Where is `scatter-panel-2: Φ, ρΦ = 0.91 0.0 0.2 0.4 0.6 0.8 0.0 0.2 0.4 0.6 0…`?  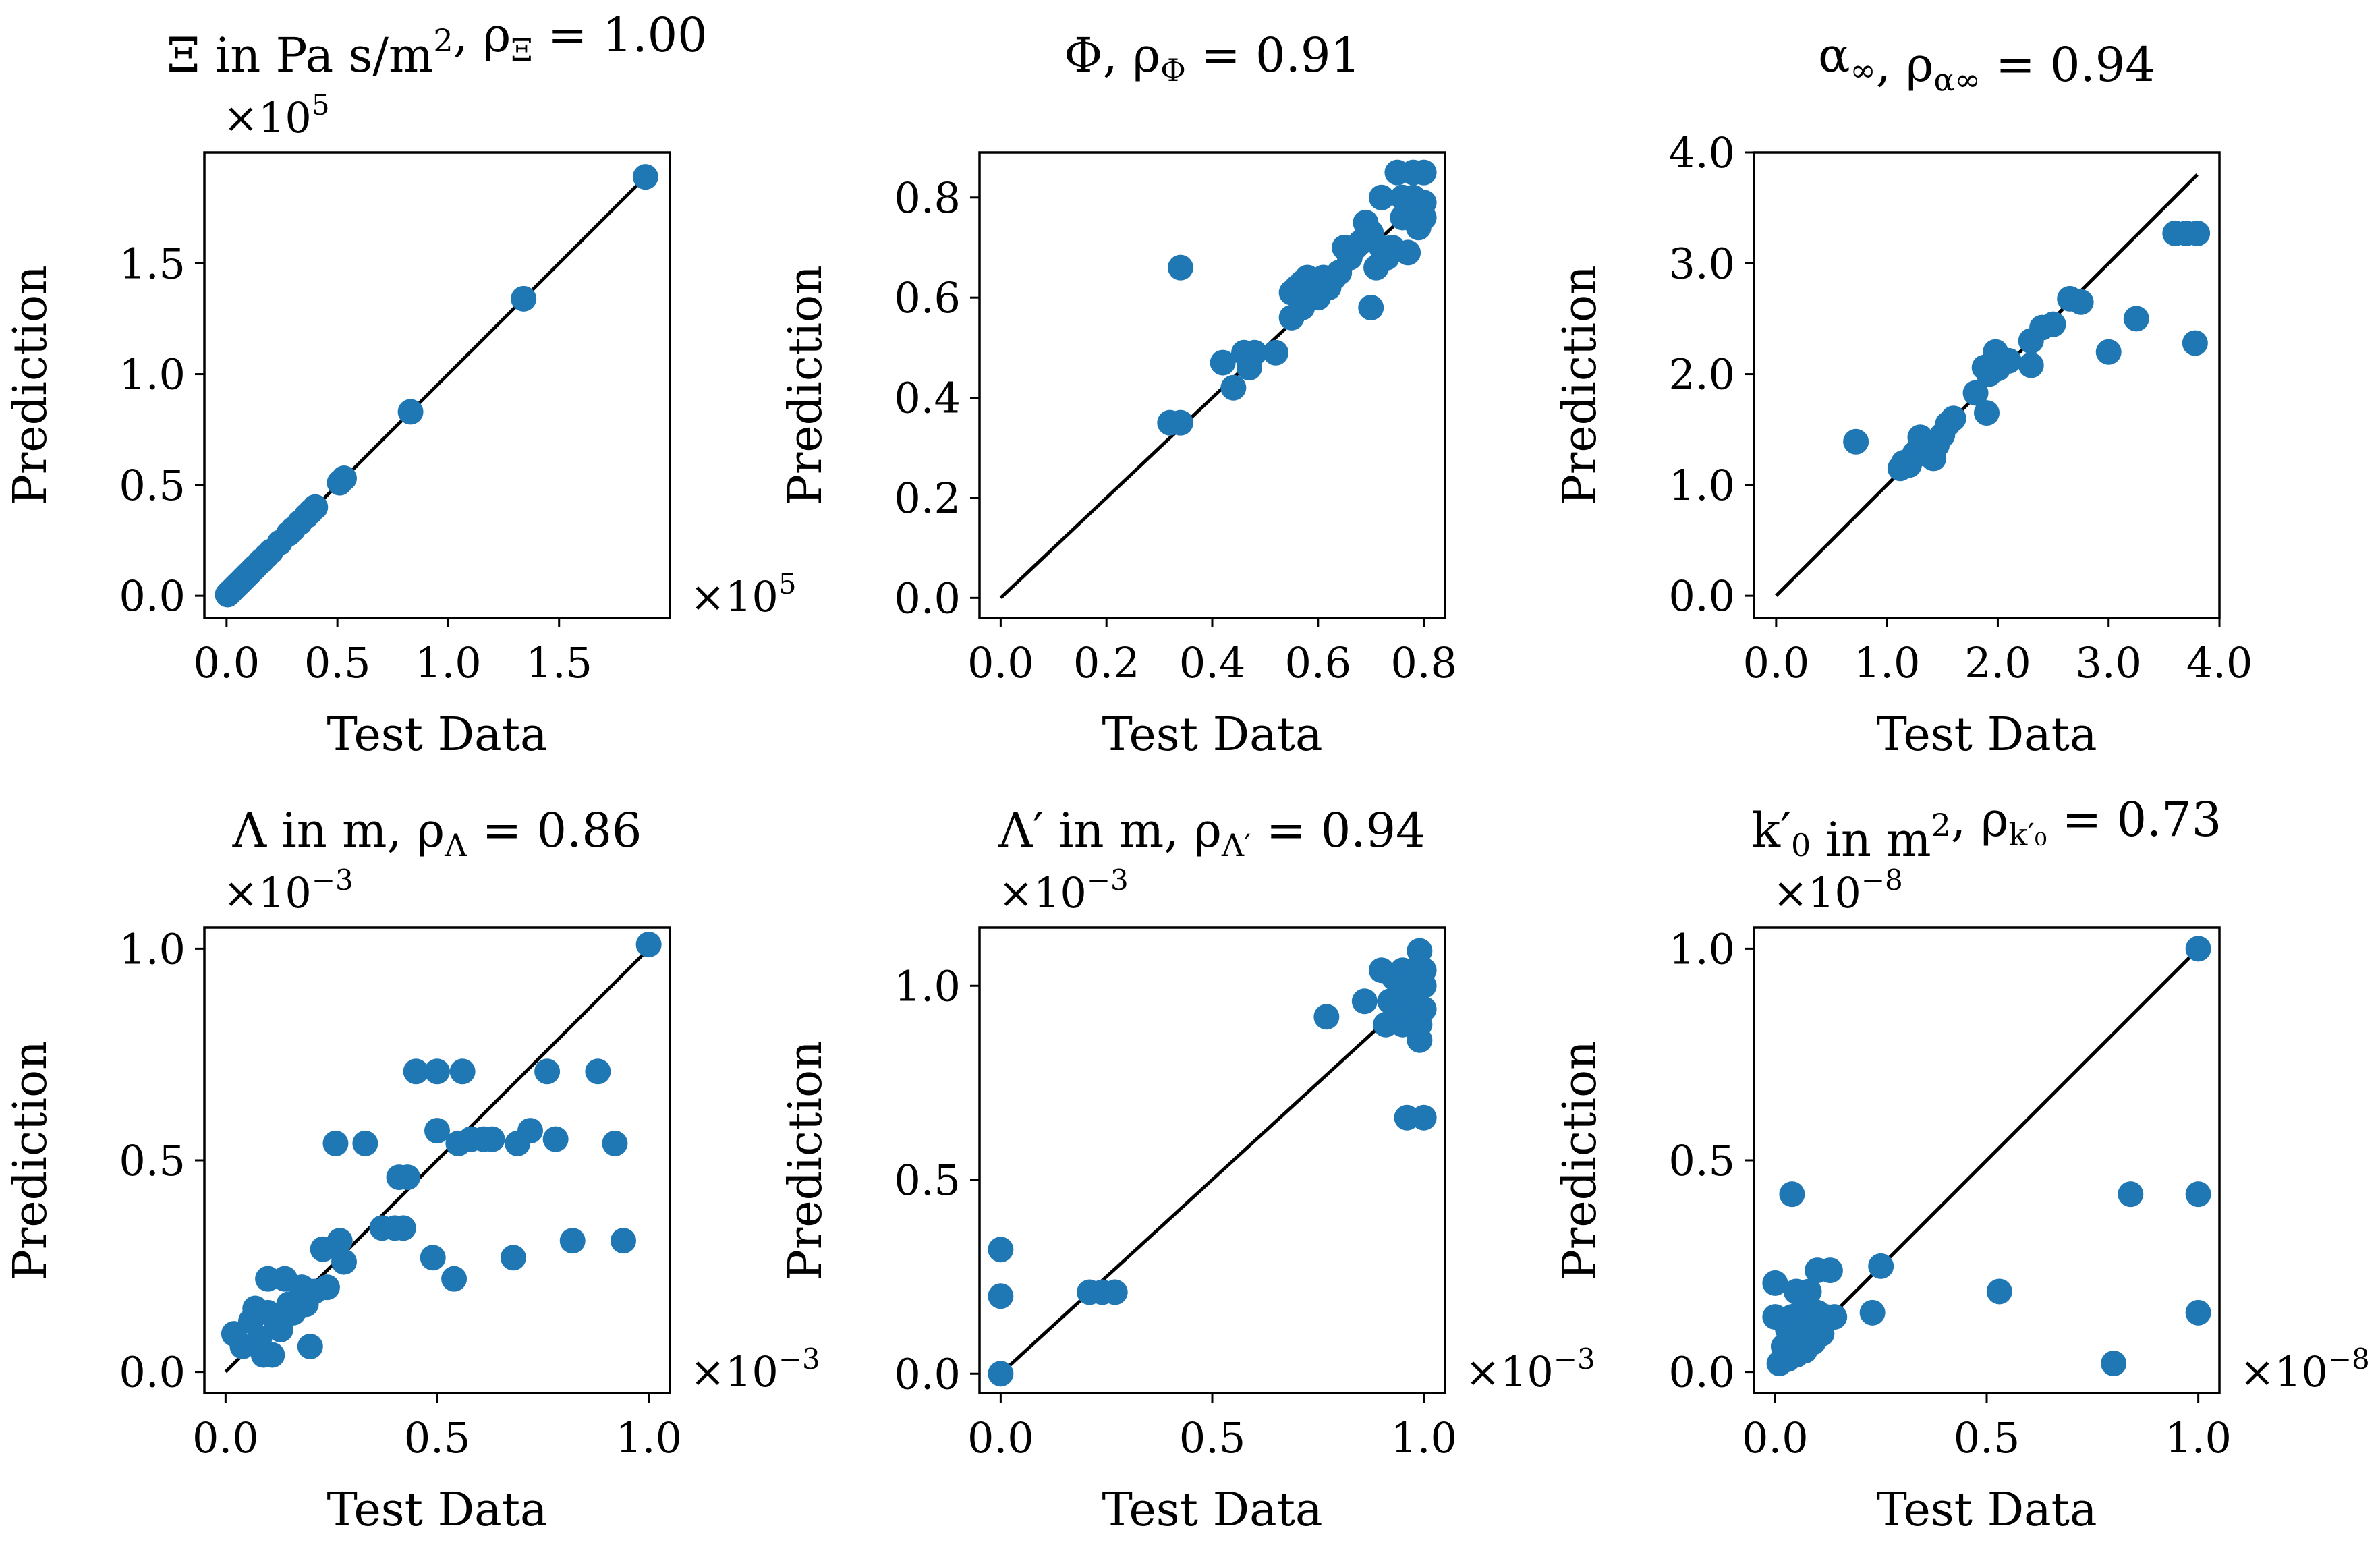
scatter-panel-2: Φ, ρΦ = 0.91 0.0 0.2 0.4 0.6 0.8 0.0 0.2 0.4 0.6 0… is located at coordinates (1118, 395).